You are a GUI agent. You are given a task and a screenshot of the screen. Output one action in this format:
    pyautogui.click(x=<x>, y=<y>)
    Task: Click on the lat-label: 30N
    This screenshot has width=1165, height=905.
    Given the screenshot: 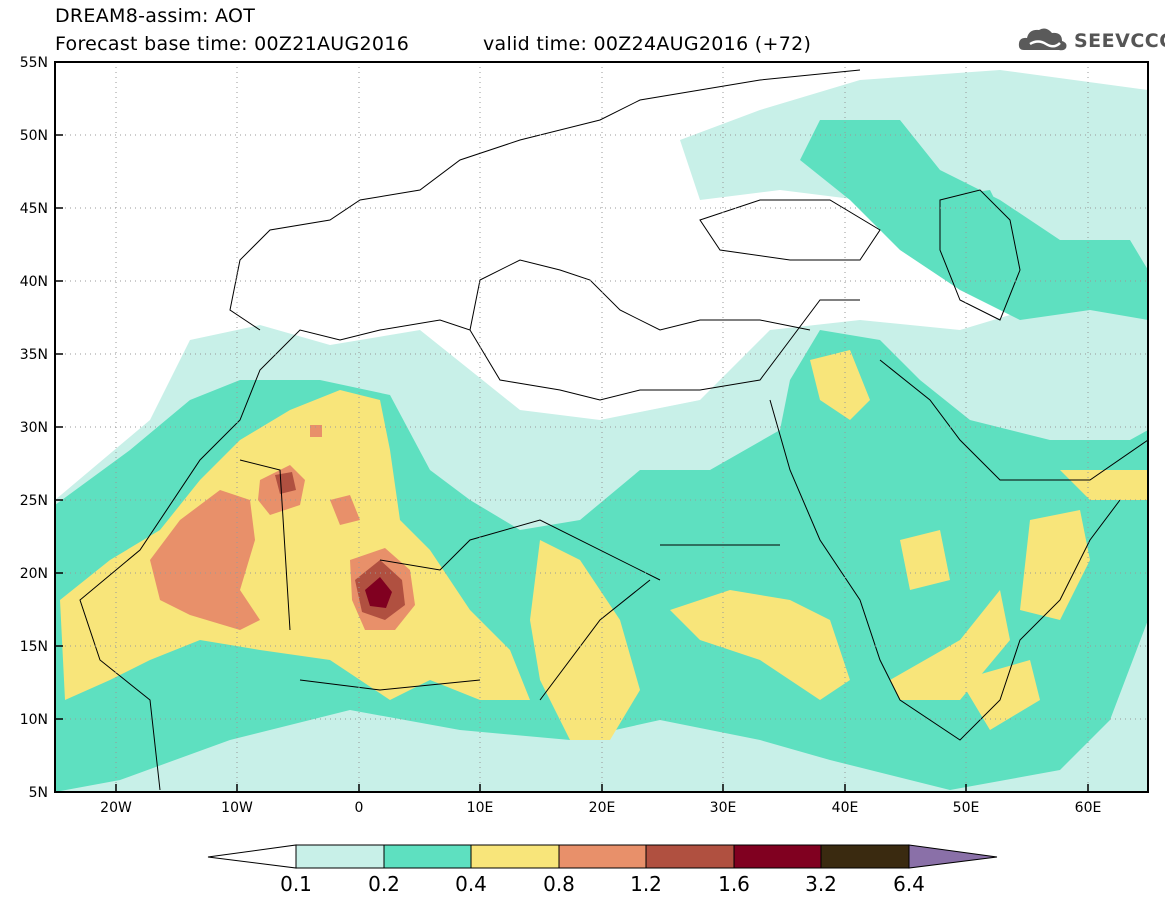 What is the action you would take?
    pyautogui.click(x=34, y=428)
    